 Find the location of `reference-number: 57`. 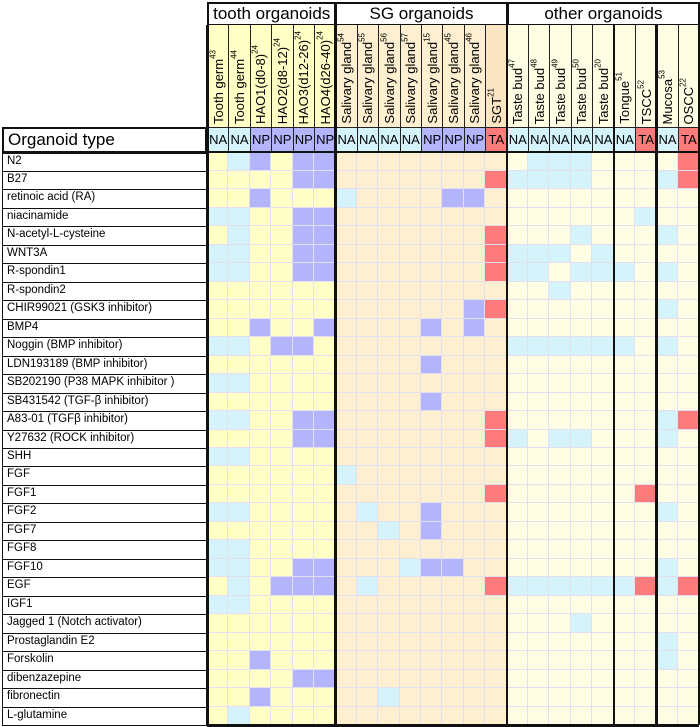

reference-number: 57 is located at coordinates (405, 38).